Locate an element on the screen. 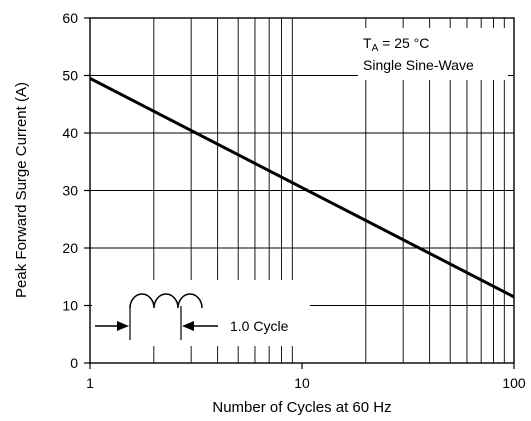 Image resolution: width=531 pixels, height=421 pixels. x-tick-label: 1 is located at coordinates (90, 383).